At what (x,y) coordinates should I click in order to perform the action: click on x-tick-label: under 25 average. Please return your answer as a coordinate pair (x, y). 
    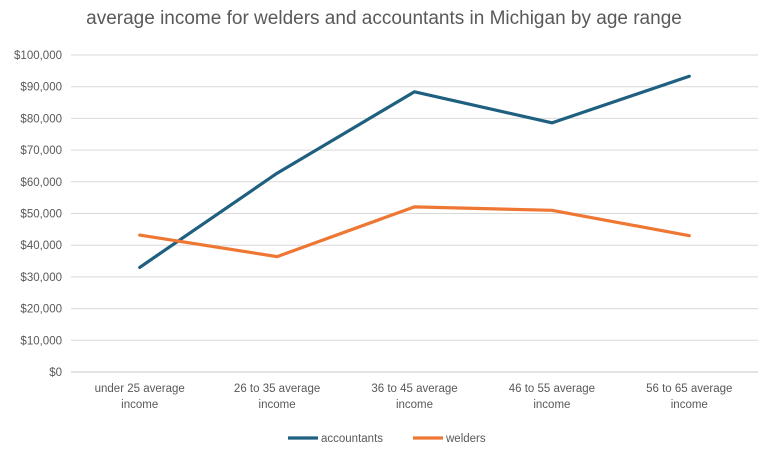
    Looking at the image, I should click on (140, 389).